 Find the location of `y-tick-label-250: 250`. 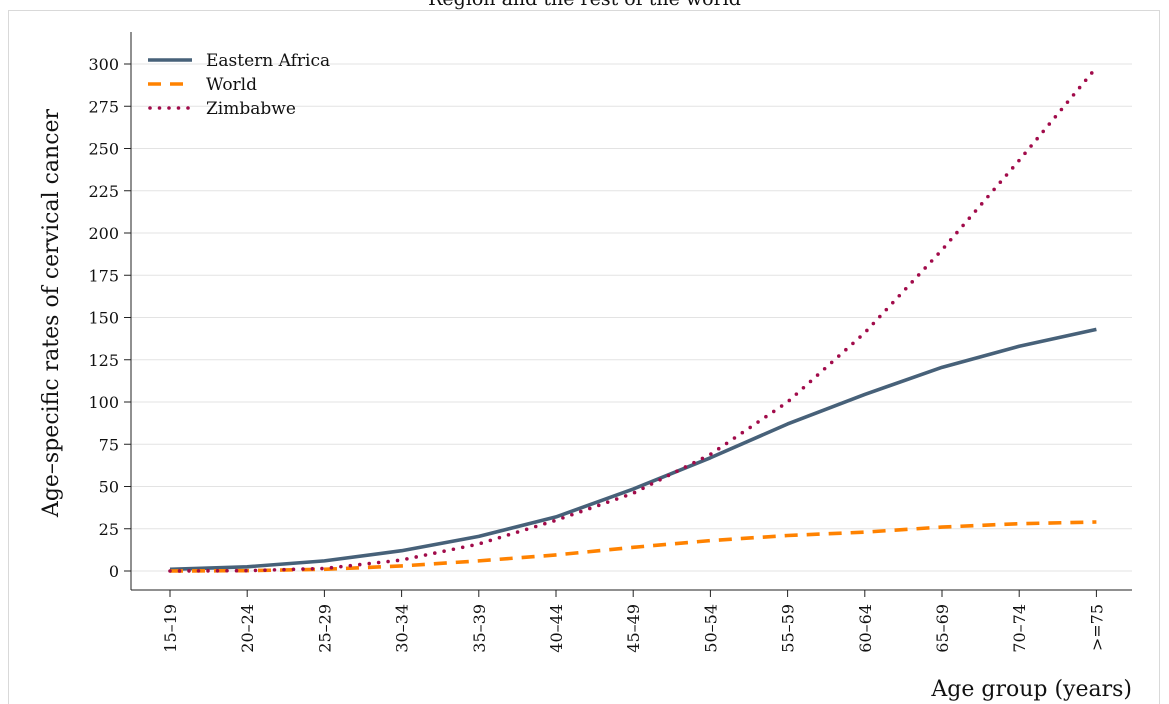

y-tick-label-250: 250 is located at coordinates (103, 149).